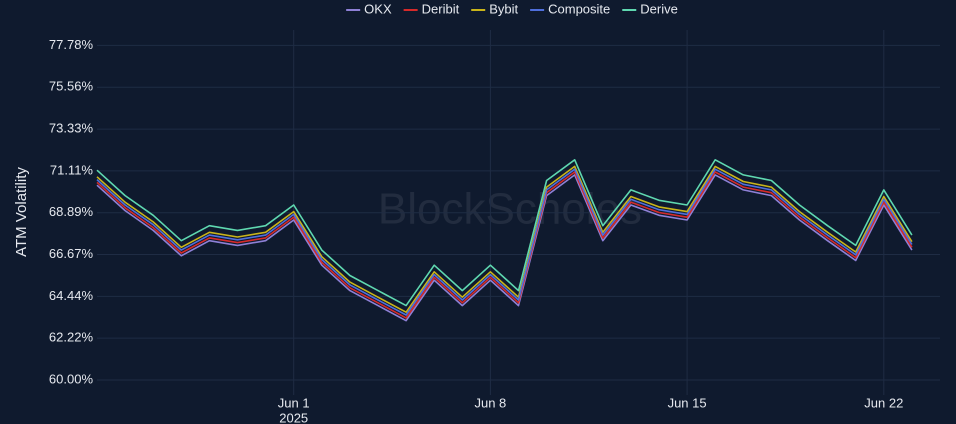  I want to click on y-tick-label: 71.11%, so click(72, 169).